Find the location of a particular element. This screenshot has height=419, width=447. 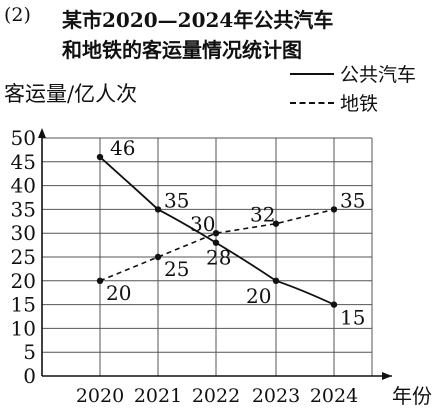

y-tick-label: 40 is located at coordinates (23, 186).